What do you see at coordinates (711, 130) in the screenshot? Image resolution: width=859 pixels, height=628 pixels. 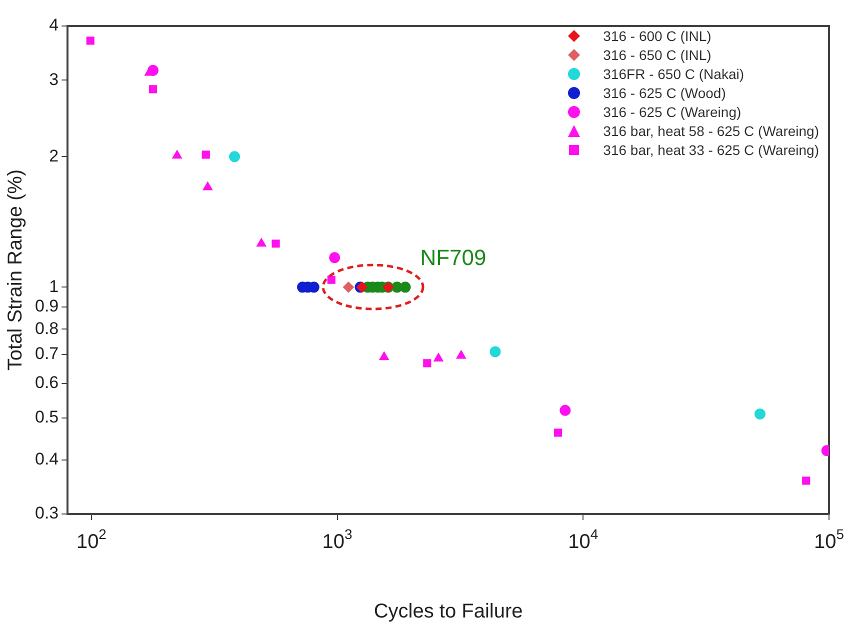 I see `legend-label: 316 bar, heat 58 - 625 C (Wareing)` at bounding box center [711, 130].